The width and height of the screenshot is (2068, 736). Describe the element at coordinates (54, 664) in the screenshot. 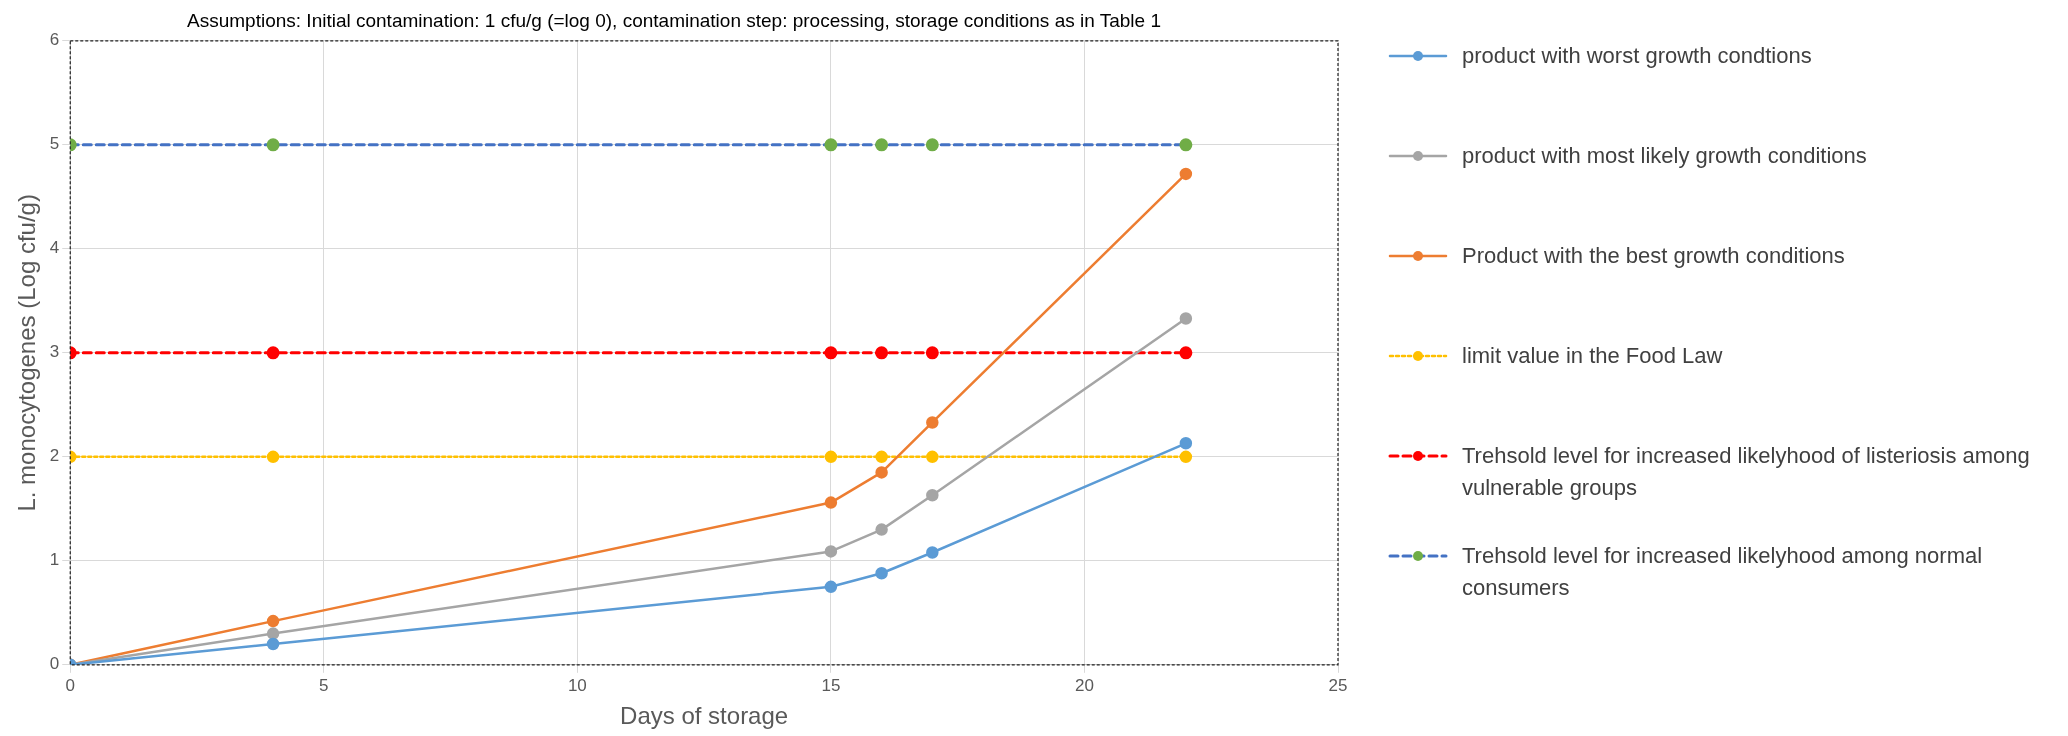

I see `y-tick-label: 0` at that location.